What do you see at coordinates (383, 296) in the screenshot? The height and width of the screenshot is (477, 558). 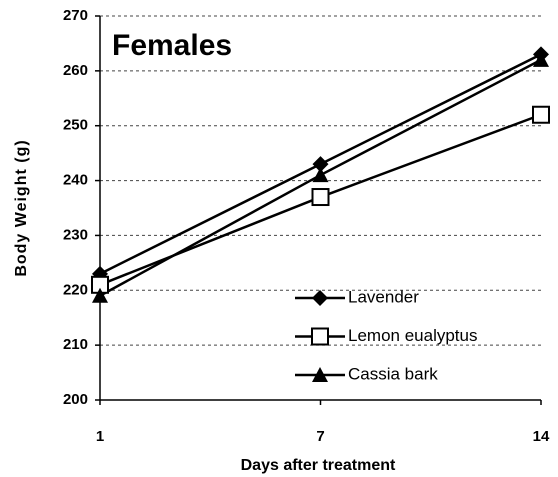 I see `legend-label: Lavender` at bounding box center [383, 296].